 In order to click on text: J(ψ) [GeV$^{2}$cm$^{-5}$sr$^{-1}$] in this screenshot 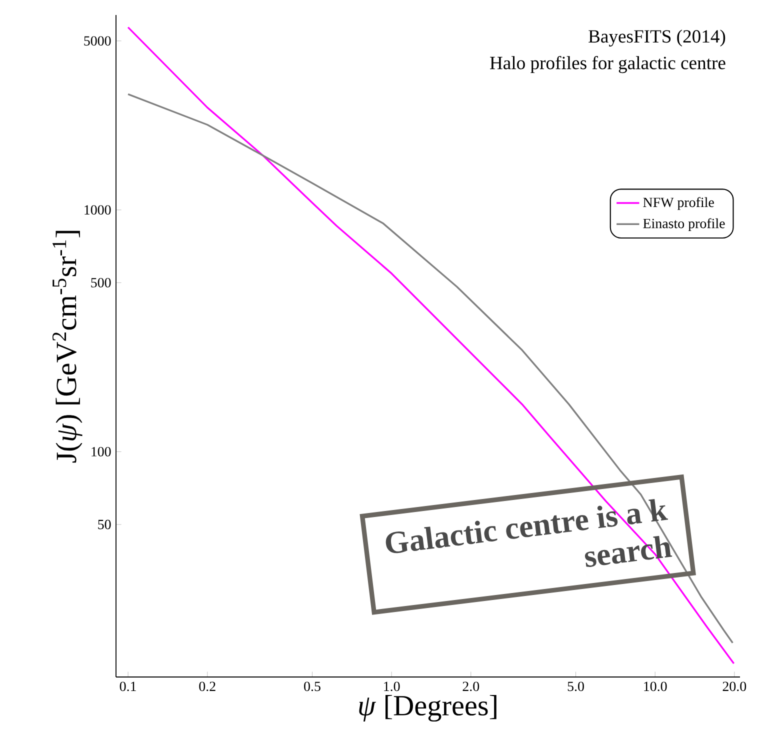, I will do `click(67, 346)`.